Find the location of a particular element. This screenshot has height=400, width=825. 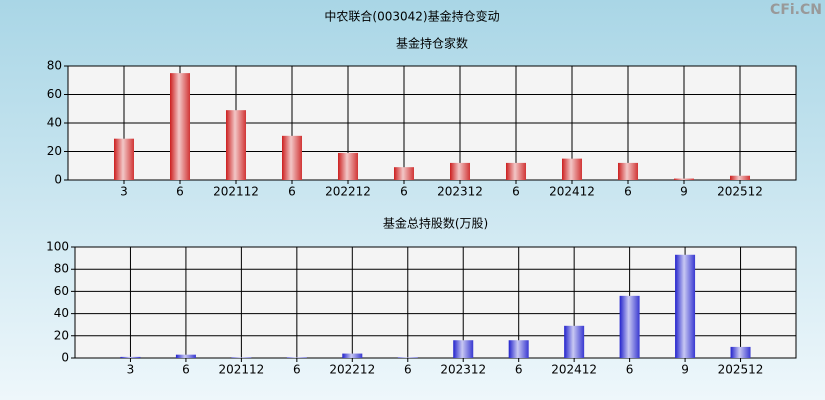

chart-title: 基金持仓家数 is located at coordinates (432, 43).